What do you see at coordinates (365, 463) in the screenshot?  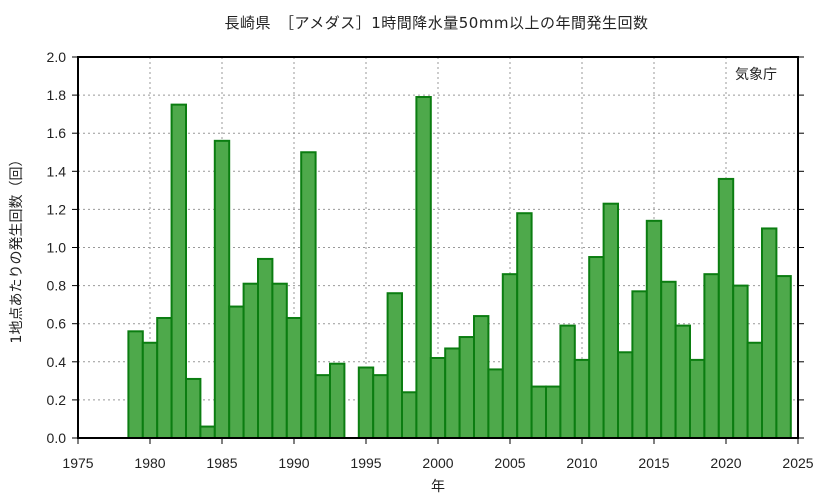 I see `x-tick-label: 1995` at bounding box center [365, 463].